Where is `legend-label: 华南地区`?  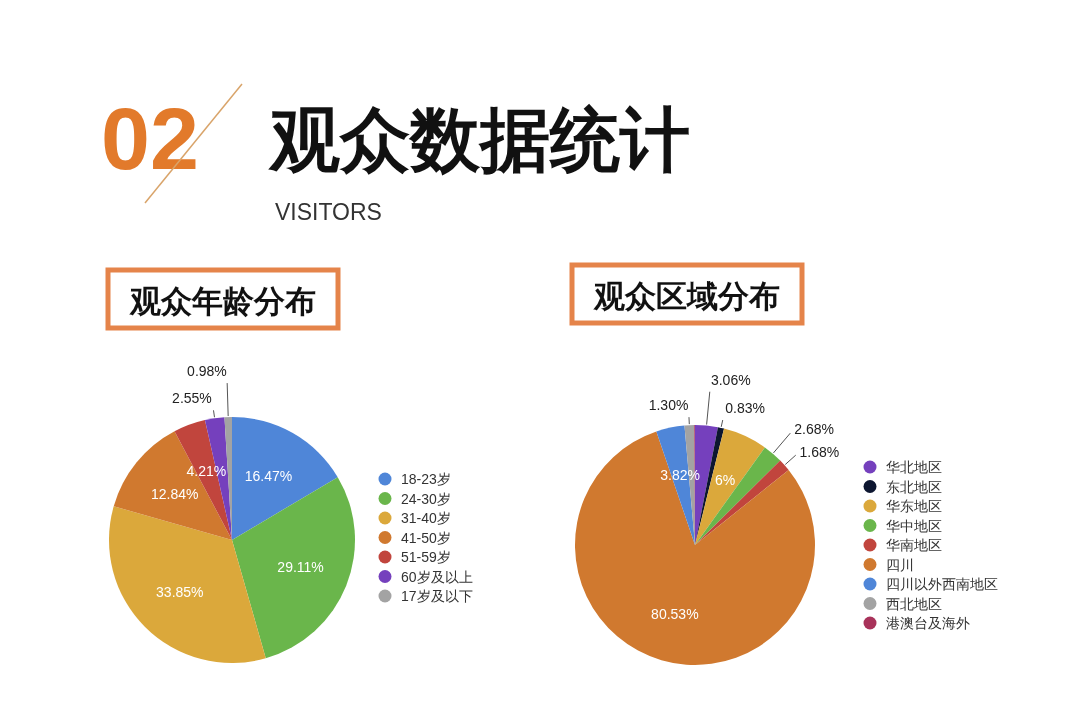 legend-label: 华南地区 is located at coordinates (914, 545).